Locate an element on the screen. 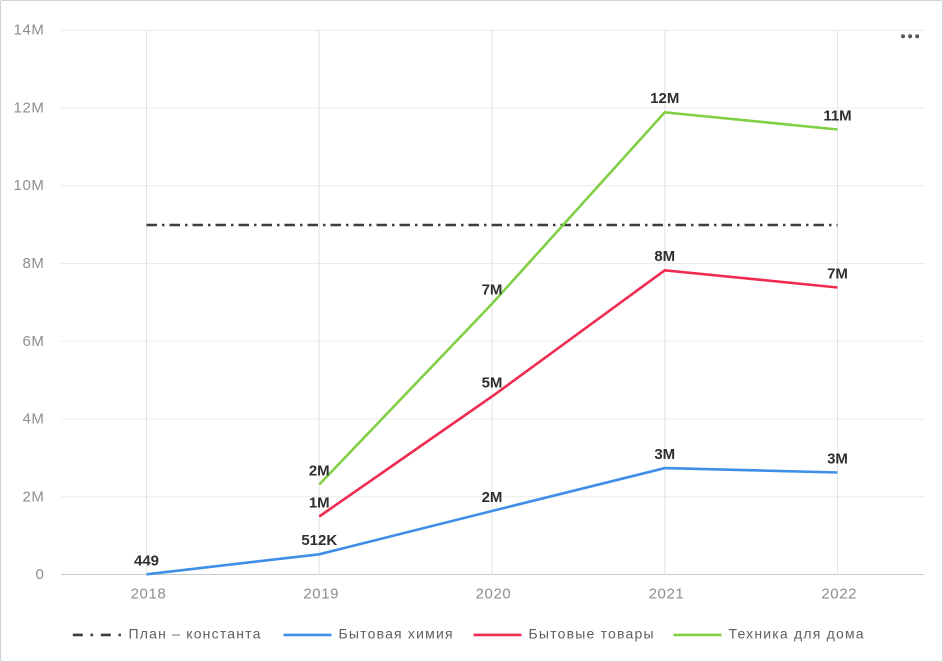 The height and width of the screenshot is (662, 943). svg-text: 6M is located at coordinates (33, 341).